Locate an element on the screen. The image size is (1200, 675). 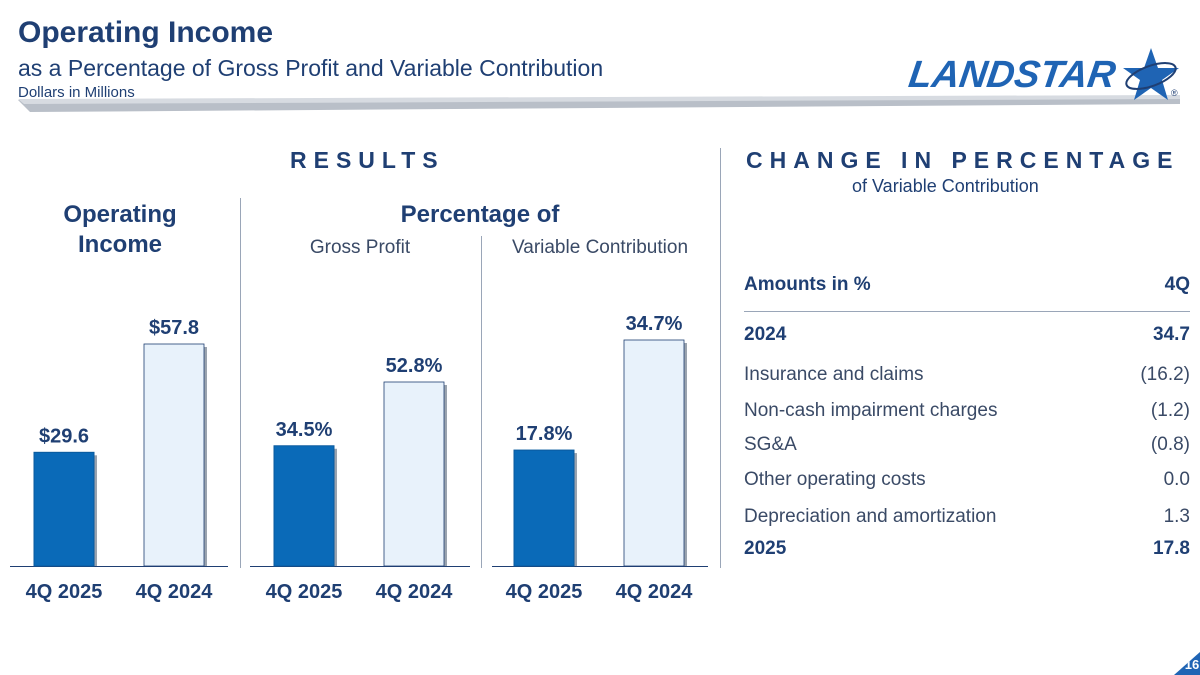
table-row-label: Other operating costs is located at coordinates (835, 479).